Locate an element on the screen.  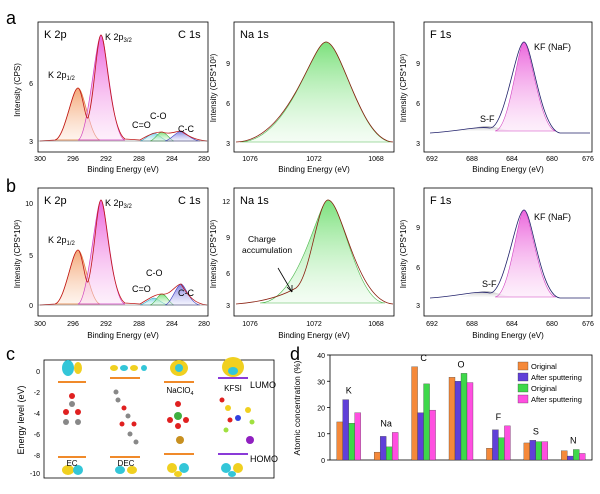
x-tick-label: 300 is located at coordinates (40, 159).